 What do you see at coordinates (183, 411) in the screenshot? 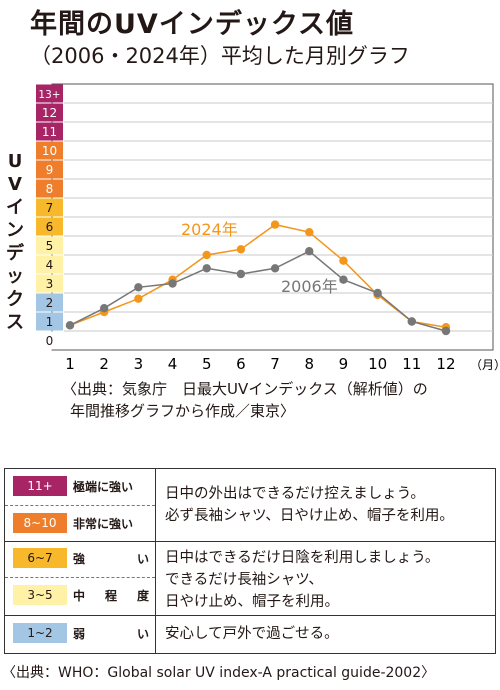
I see `chart-source-line-2: 年間推移グラフから作成／東京〉` at bounding box center [183, 411].